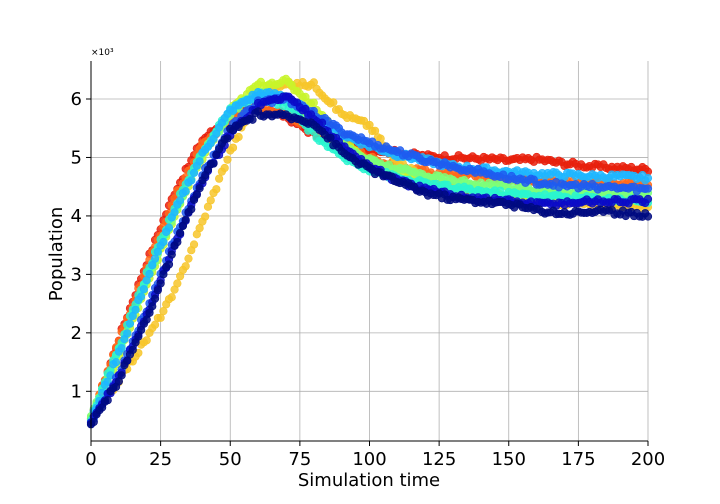 This screenshot has height=504, width=720. What do you see at coordinates (76, 99) in the screenshot?
I see `y-tick-label: 6` at bounding box center [76, 99].